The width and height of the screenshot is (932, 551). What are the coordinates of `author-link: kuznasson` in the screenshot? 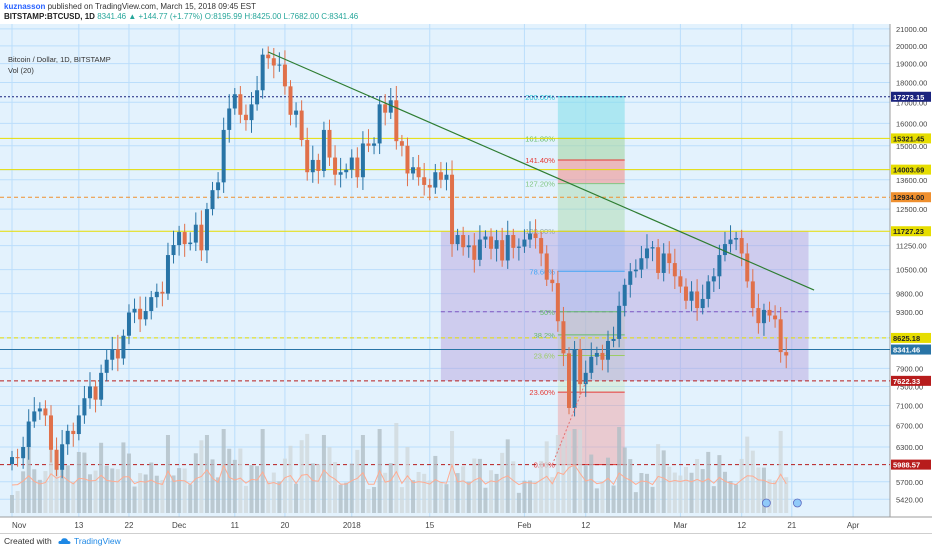 It's located at (25, 6).